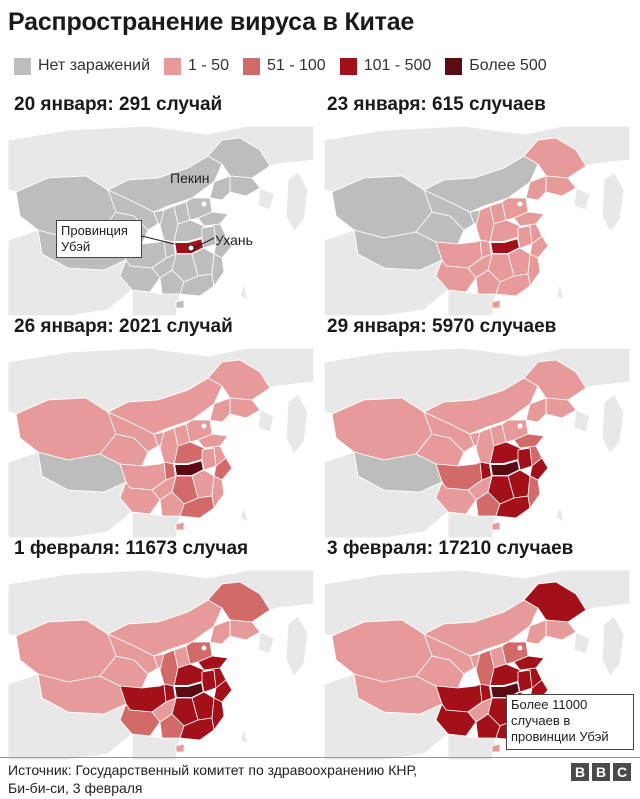 This screenshot has height=799, width=640. I want to click on callout-line3: провинции Убэй, so click(560, 736).